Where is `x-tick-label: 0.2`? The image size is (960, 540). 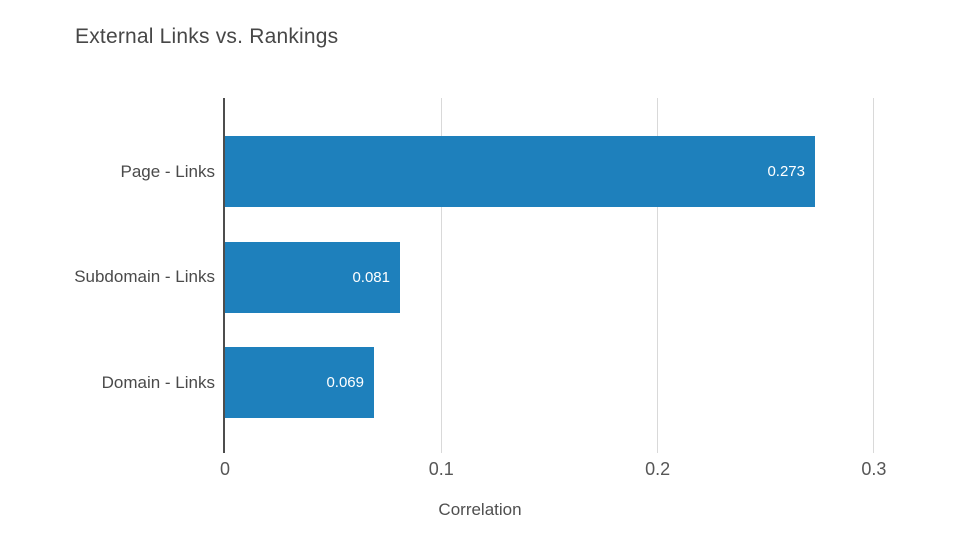 x-tick-label: 0.2 is located at coordinates (658, 469).